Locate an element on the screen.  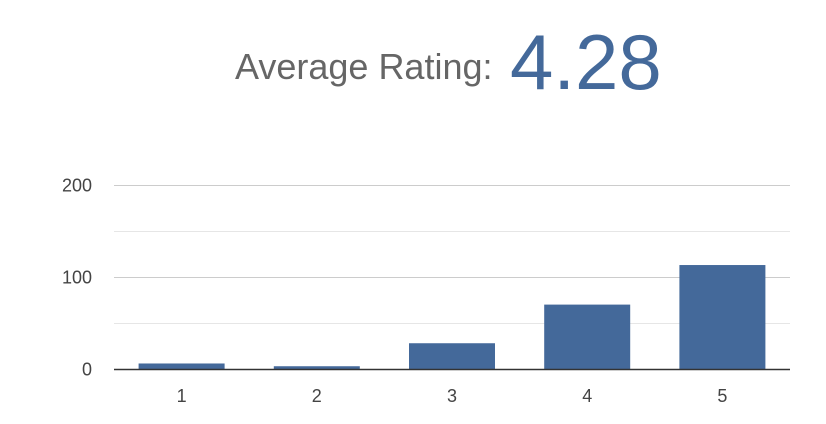
x-tick-label: 2 is located at coordinates (317, 396).